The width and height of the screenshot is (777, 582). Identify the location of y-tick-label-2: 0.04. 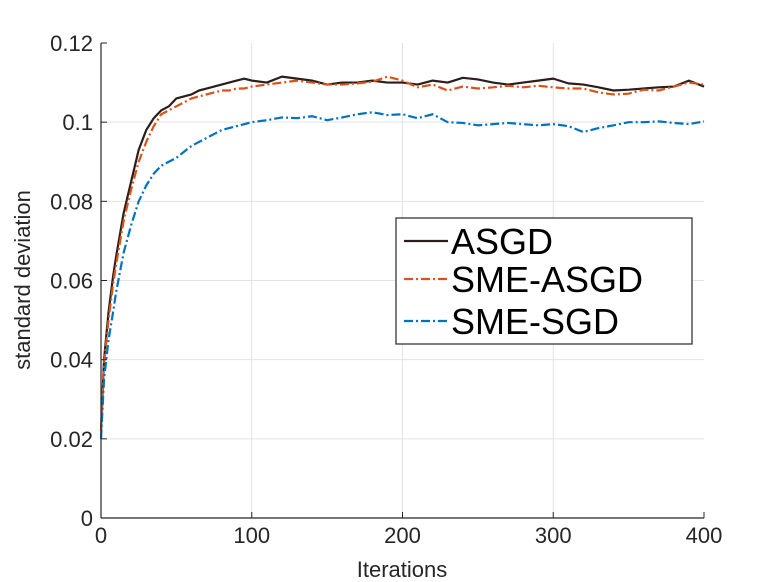
(71, 360).